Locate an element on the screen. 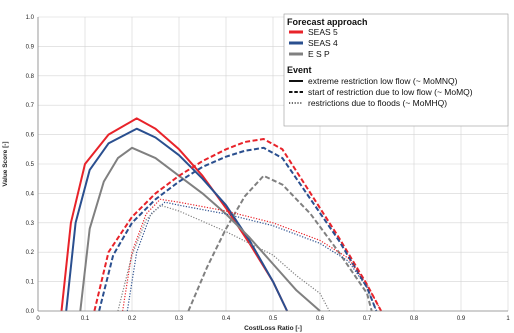  legend-approach-label: E S P is located at coordinates (319, 54).